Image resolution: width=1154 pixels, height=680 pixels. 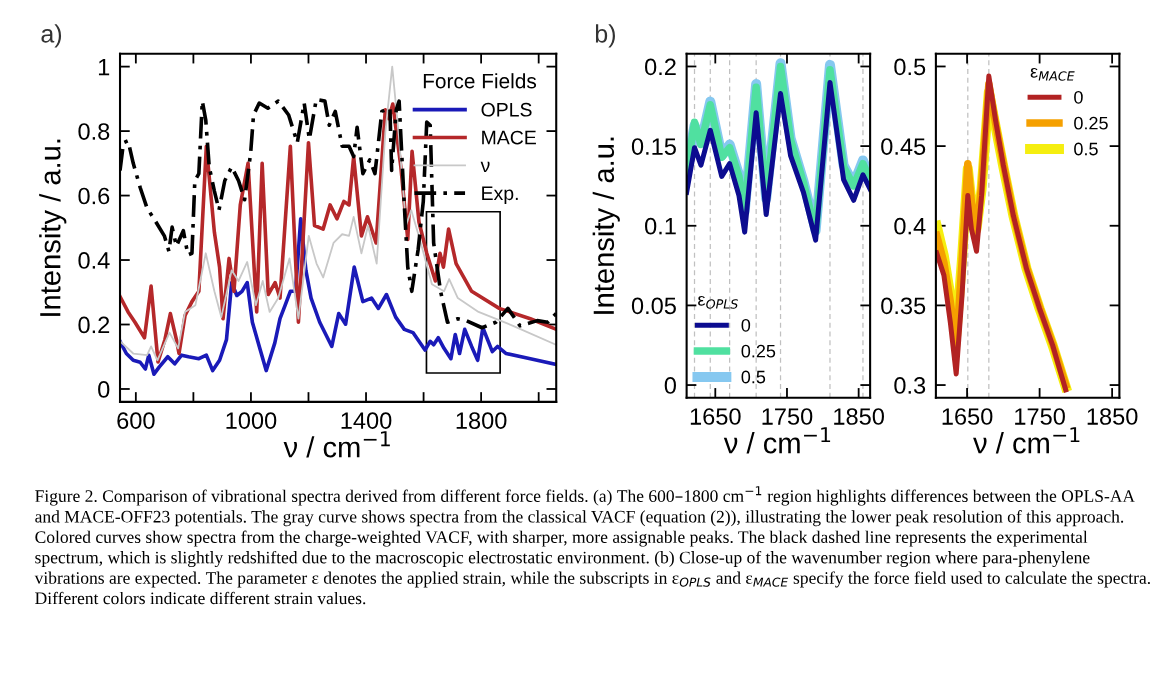 What do you see at coordinates (903, 146) in the screenshot?
I see `y-tick-label: 0.45` at bounding box center [903, 146].